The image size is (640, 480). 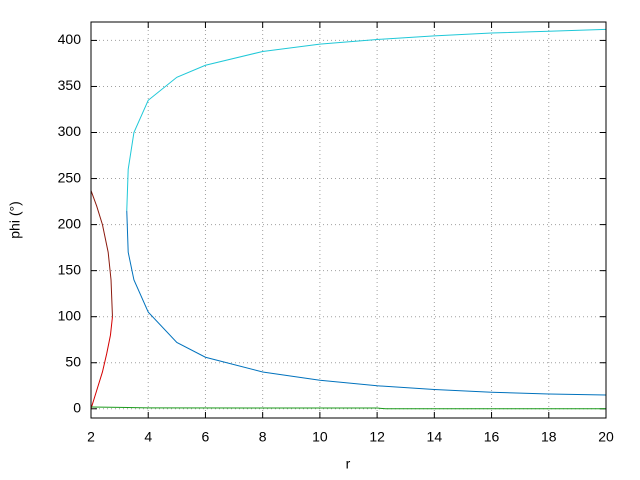 What do you see at coordinates (15, 220) in the screenshot?
I see `y-axis-label: phi (°)` at bounding box center [15, 220].